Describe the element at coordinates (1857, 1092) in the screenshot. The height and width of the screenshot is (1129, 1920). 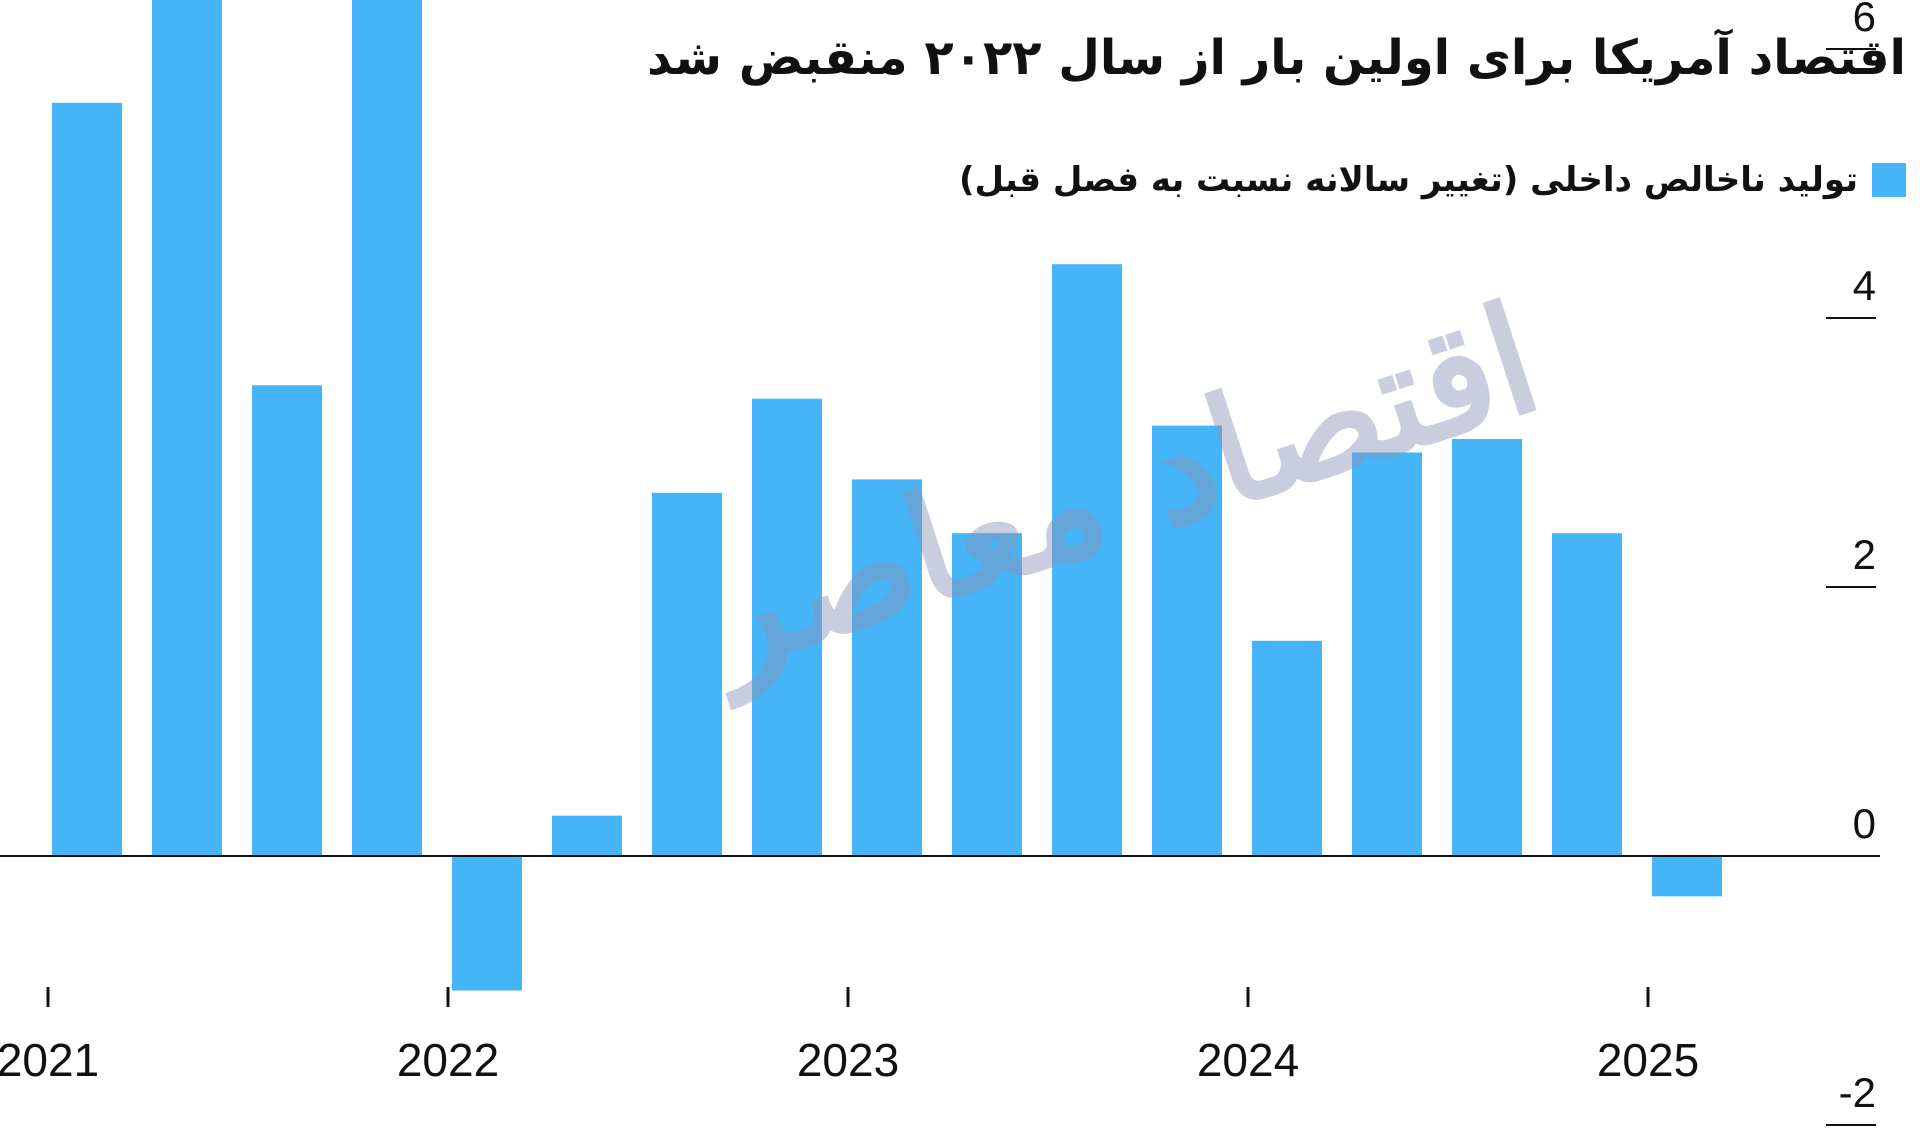
I see `y-tick-label: -2` at that location.